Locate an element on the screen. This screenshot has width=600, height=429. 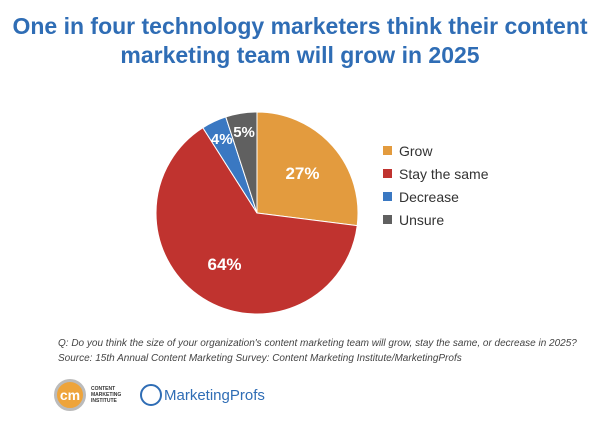
legend-label: Unsure is located at coordinates (422, 219).